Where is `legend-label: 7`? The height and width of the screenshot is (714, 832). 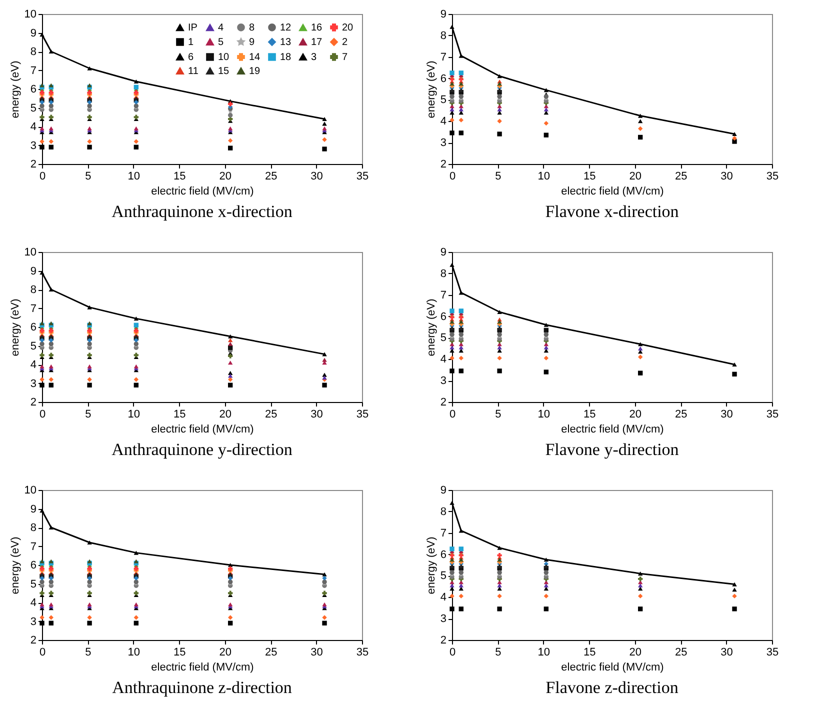
legend-label: 7 is located at coordinates (345, 57).